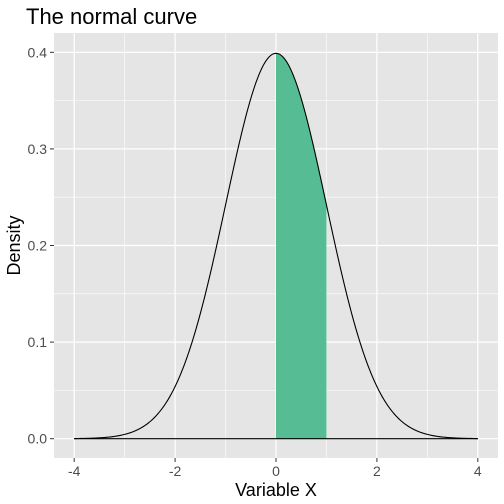 This screenshot has width=504, height=504. Describe the element at coordinates (38, 149) in the screenshot. I see `y-tick-label: 0.3` at that location.